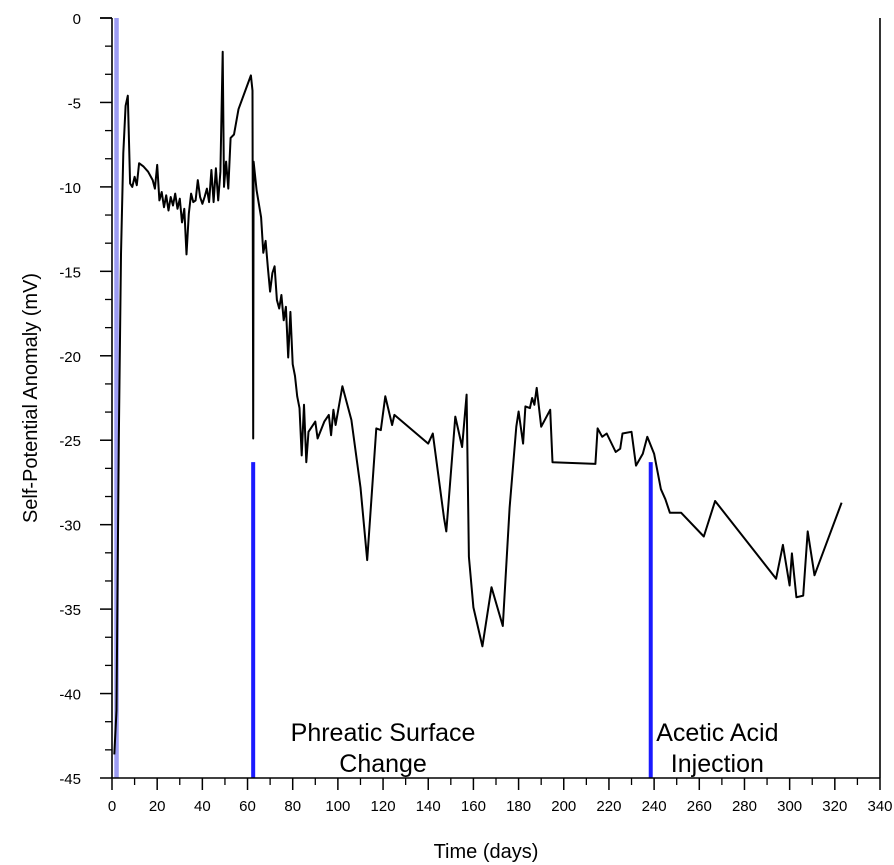 The height and width of the screenshot is (865, 894). I want to click on x-tick-label: 120, so click(383, 806).